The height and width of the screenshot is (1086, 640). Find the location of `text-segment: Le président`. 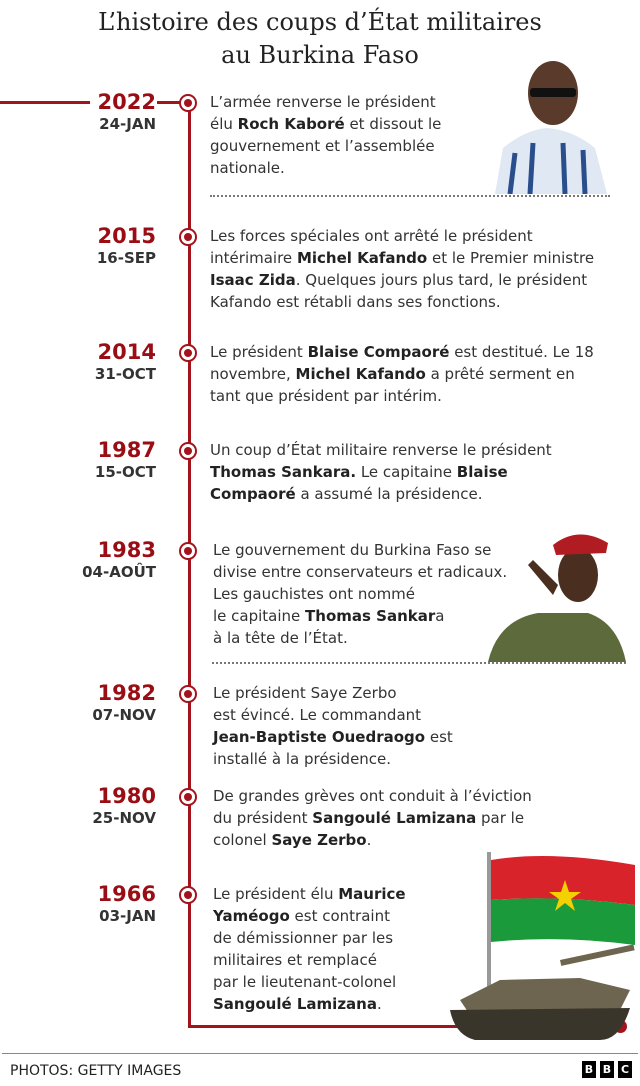

text-segment: Le président is located at coordinates (259, 352).